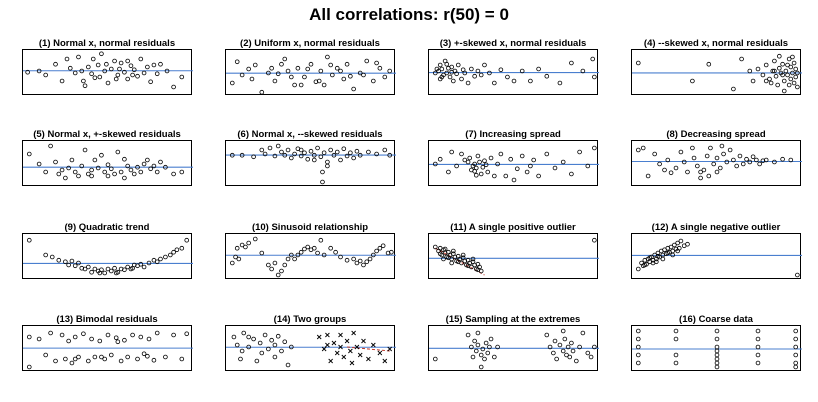 Image resolution: width=818 pixels, height=402 pixels. Describe the element at coordinates (310, 319) in the screenshot. I see `panel-title: (14) Two groups` at that location.